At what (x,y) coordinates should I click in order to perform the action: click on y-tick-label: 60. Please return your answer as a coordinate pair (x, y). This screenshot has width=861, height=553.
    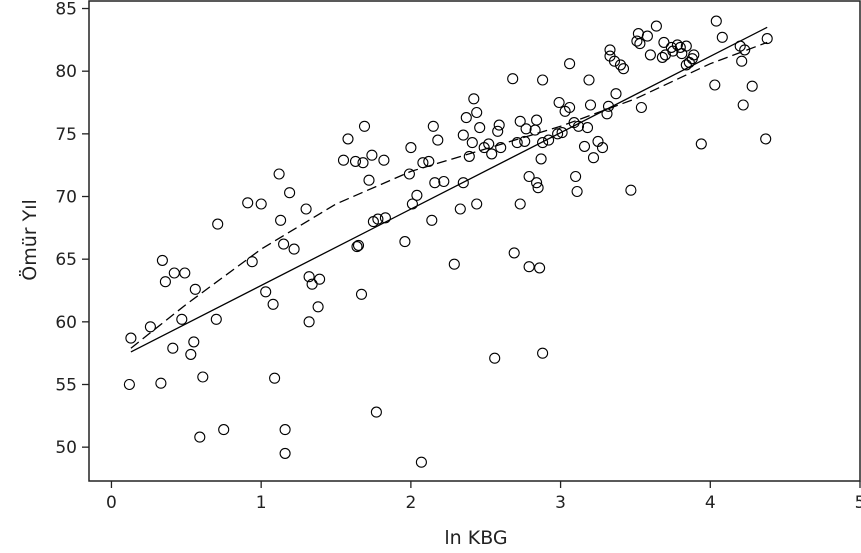
    Looking at the image, I should click on (66, 323).